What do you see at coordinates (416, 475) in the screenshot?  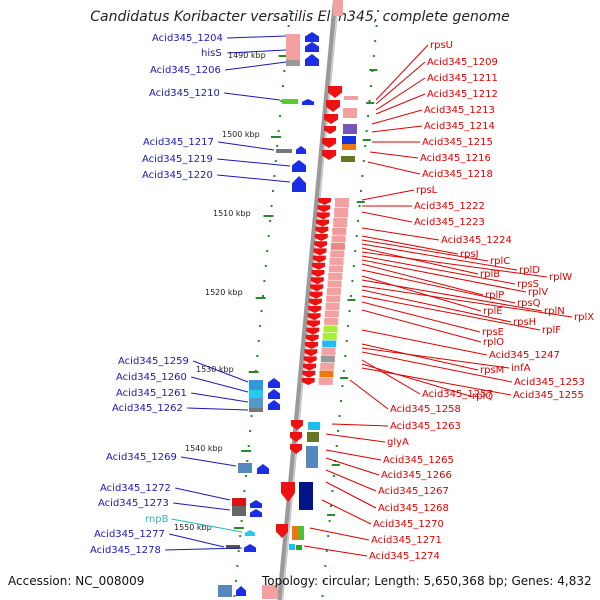 I see `gene-label-right: Acid345_1266` at bounding box center [416, 475].